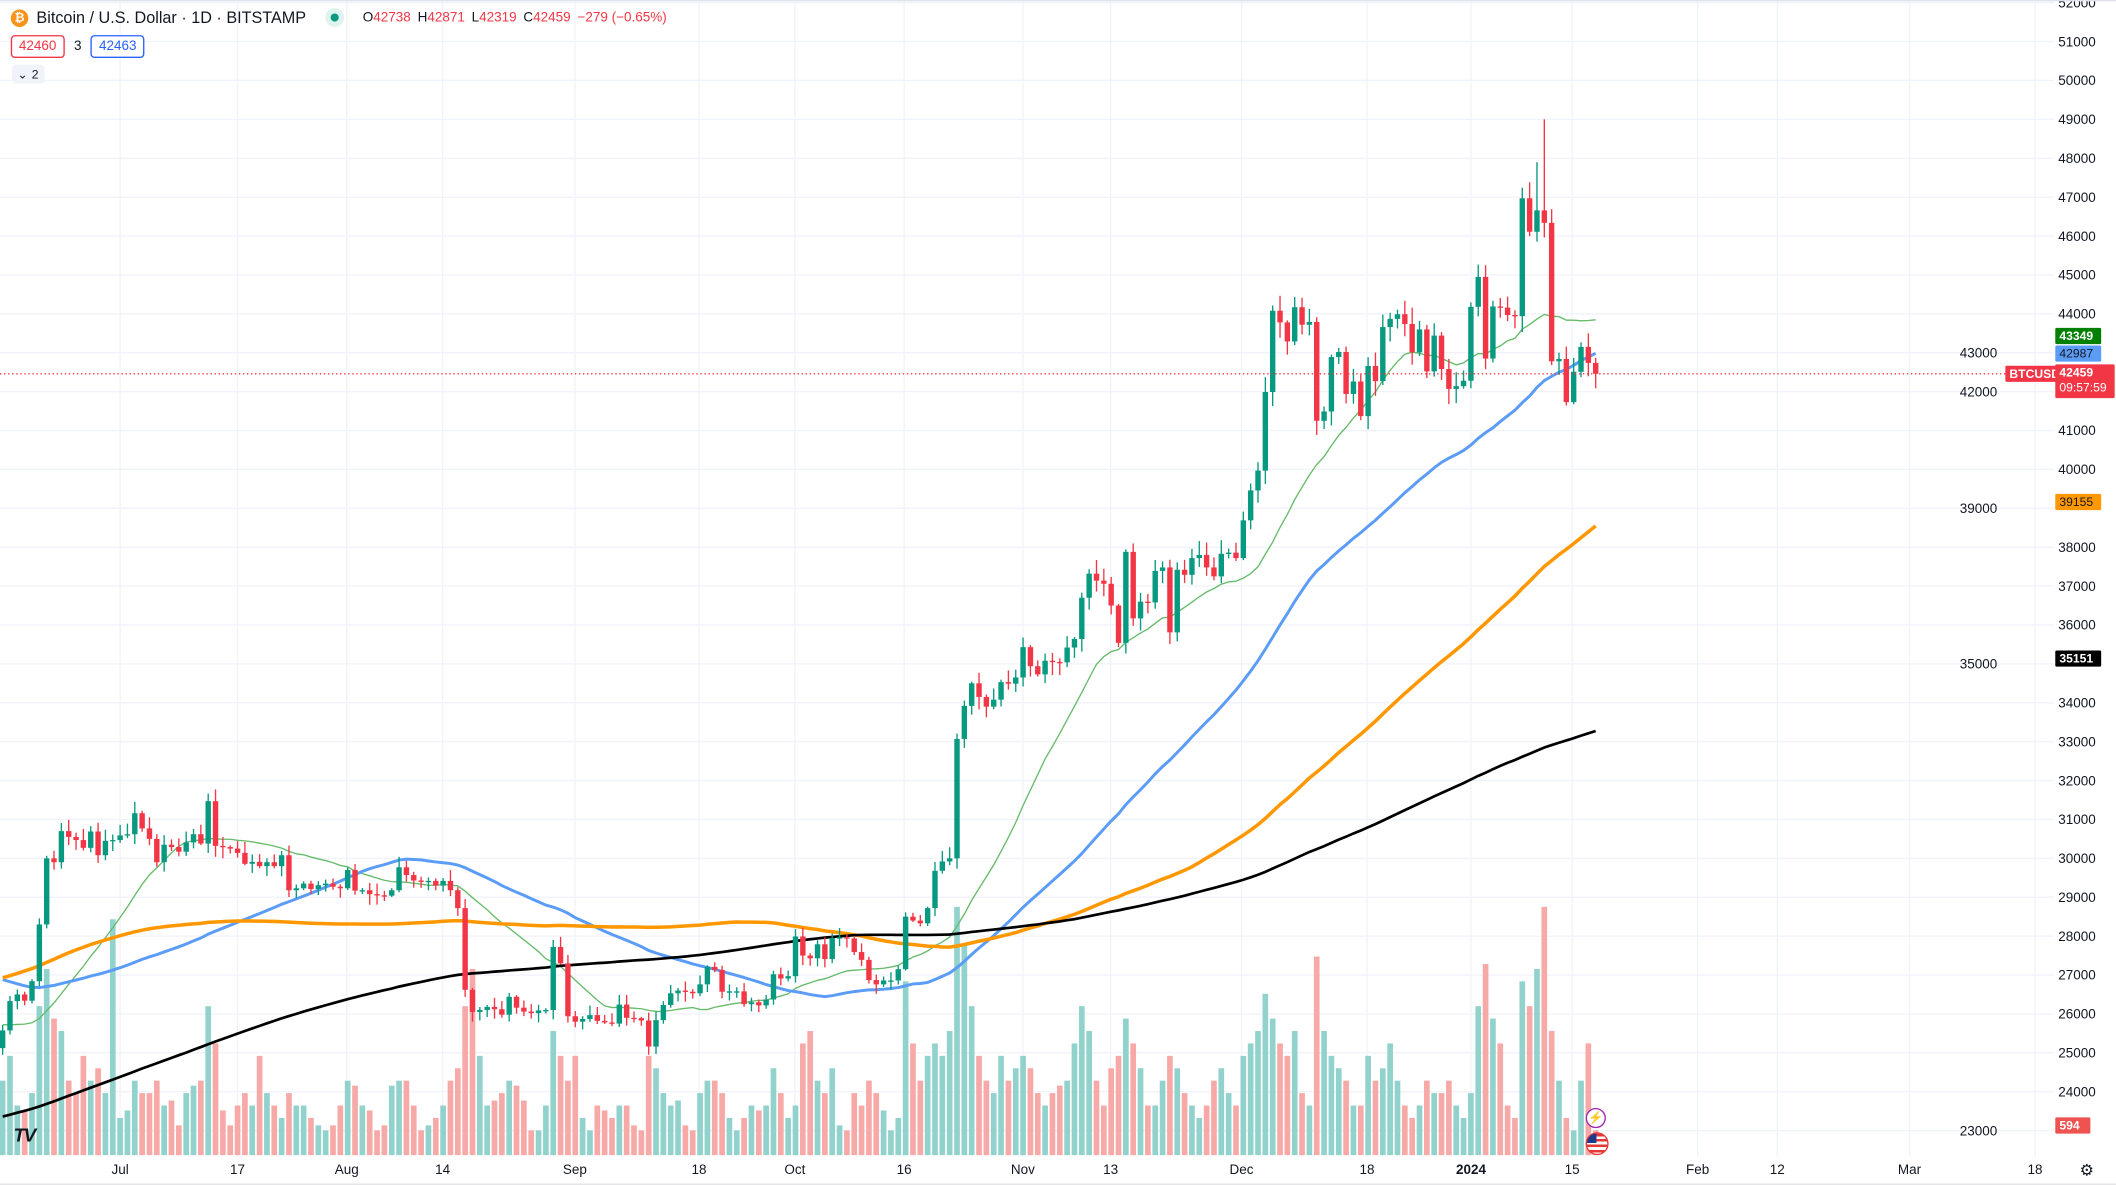 This screenshot has width=2116, height=1186. Describe the element at coordinates (28, 74) in the screenshot. I see `indicators-toggle-button: ⌄ 2` at that location.